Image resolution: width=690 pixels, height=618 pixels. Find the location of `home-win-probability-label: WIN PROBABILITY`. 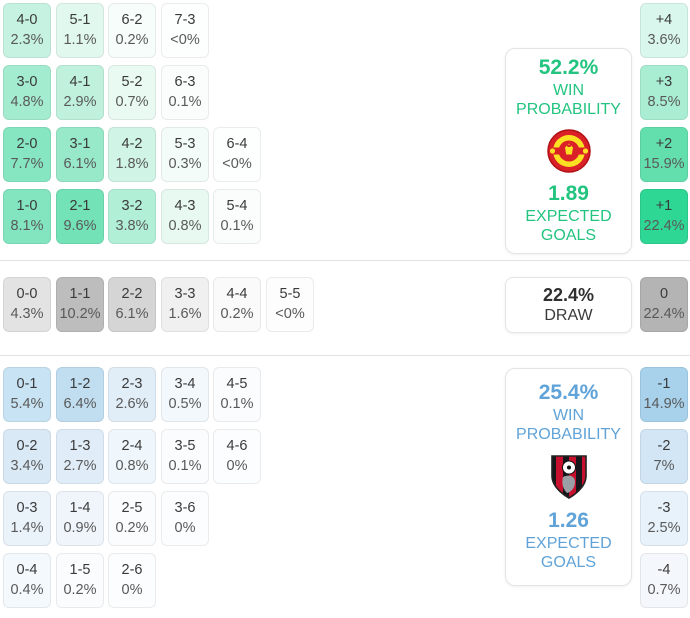

home-win-probability-label: WIN PROBABILITY is located at coordinates (568, 100).